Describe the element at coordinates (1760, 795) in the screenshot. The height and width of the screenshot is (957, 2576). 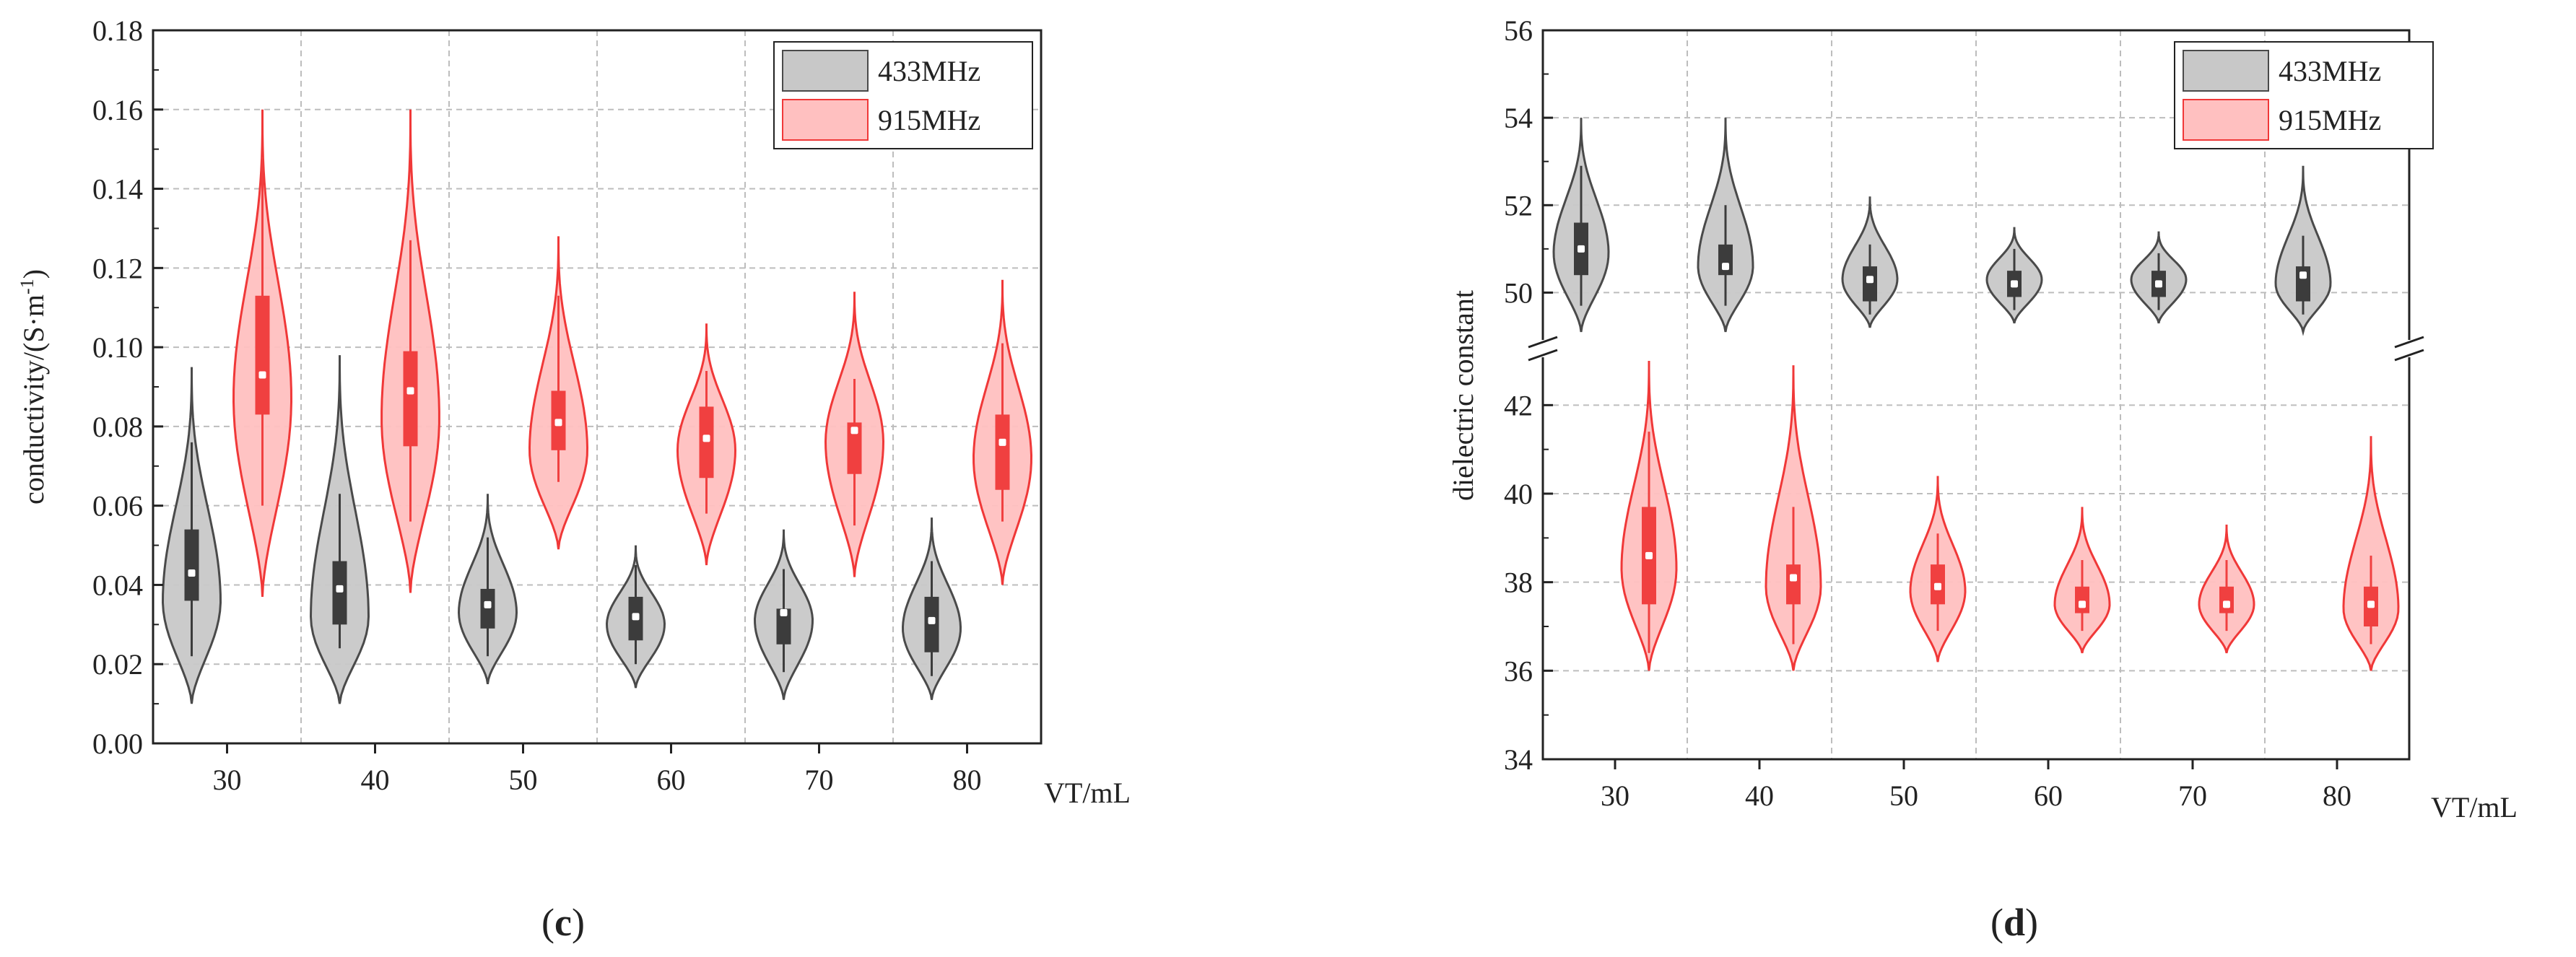
I see `d-x-tick-label: 40` at that location.